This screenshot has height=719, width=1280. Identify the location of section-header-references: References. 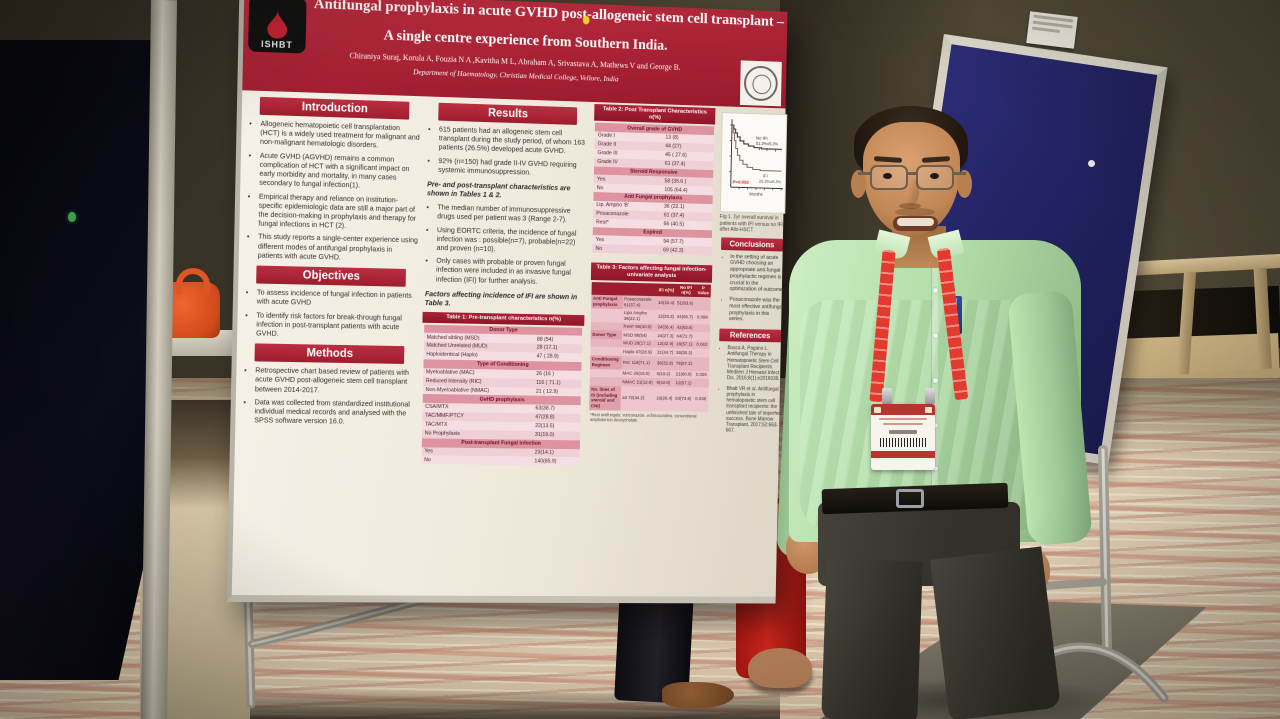
(750, 335).